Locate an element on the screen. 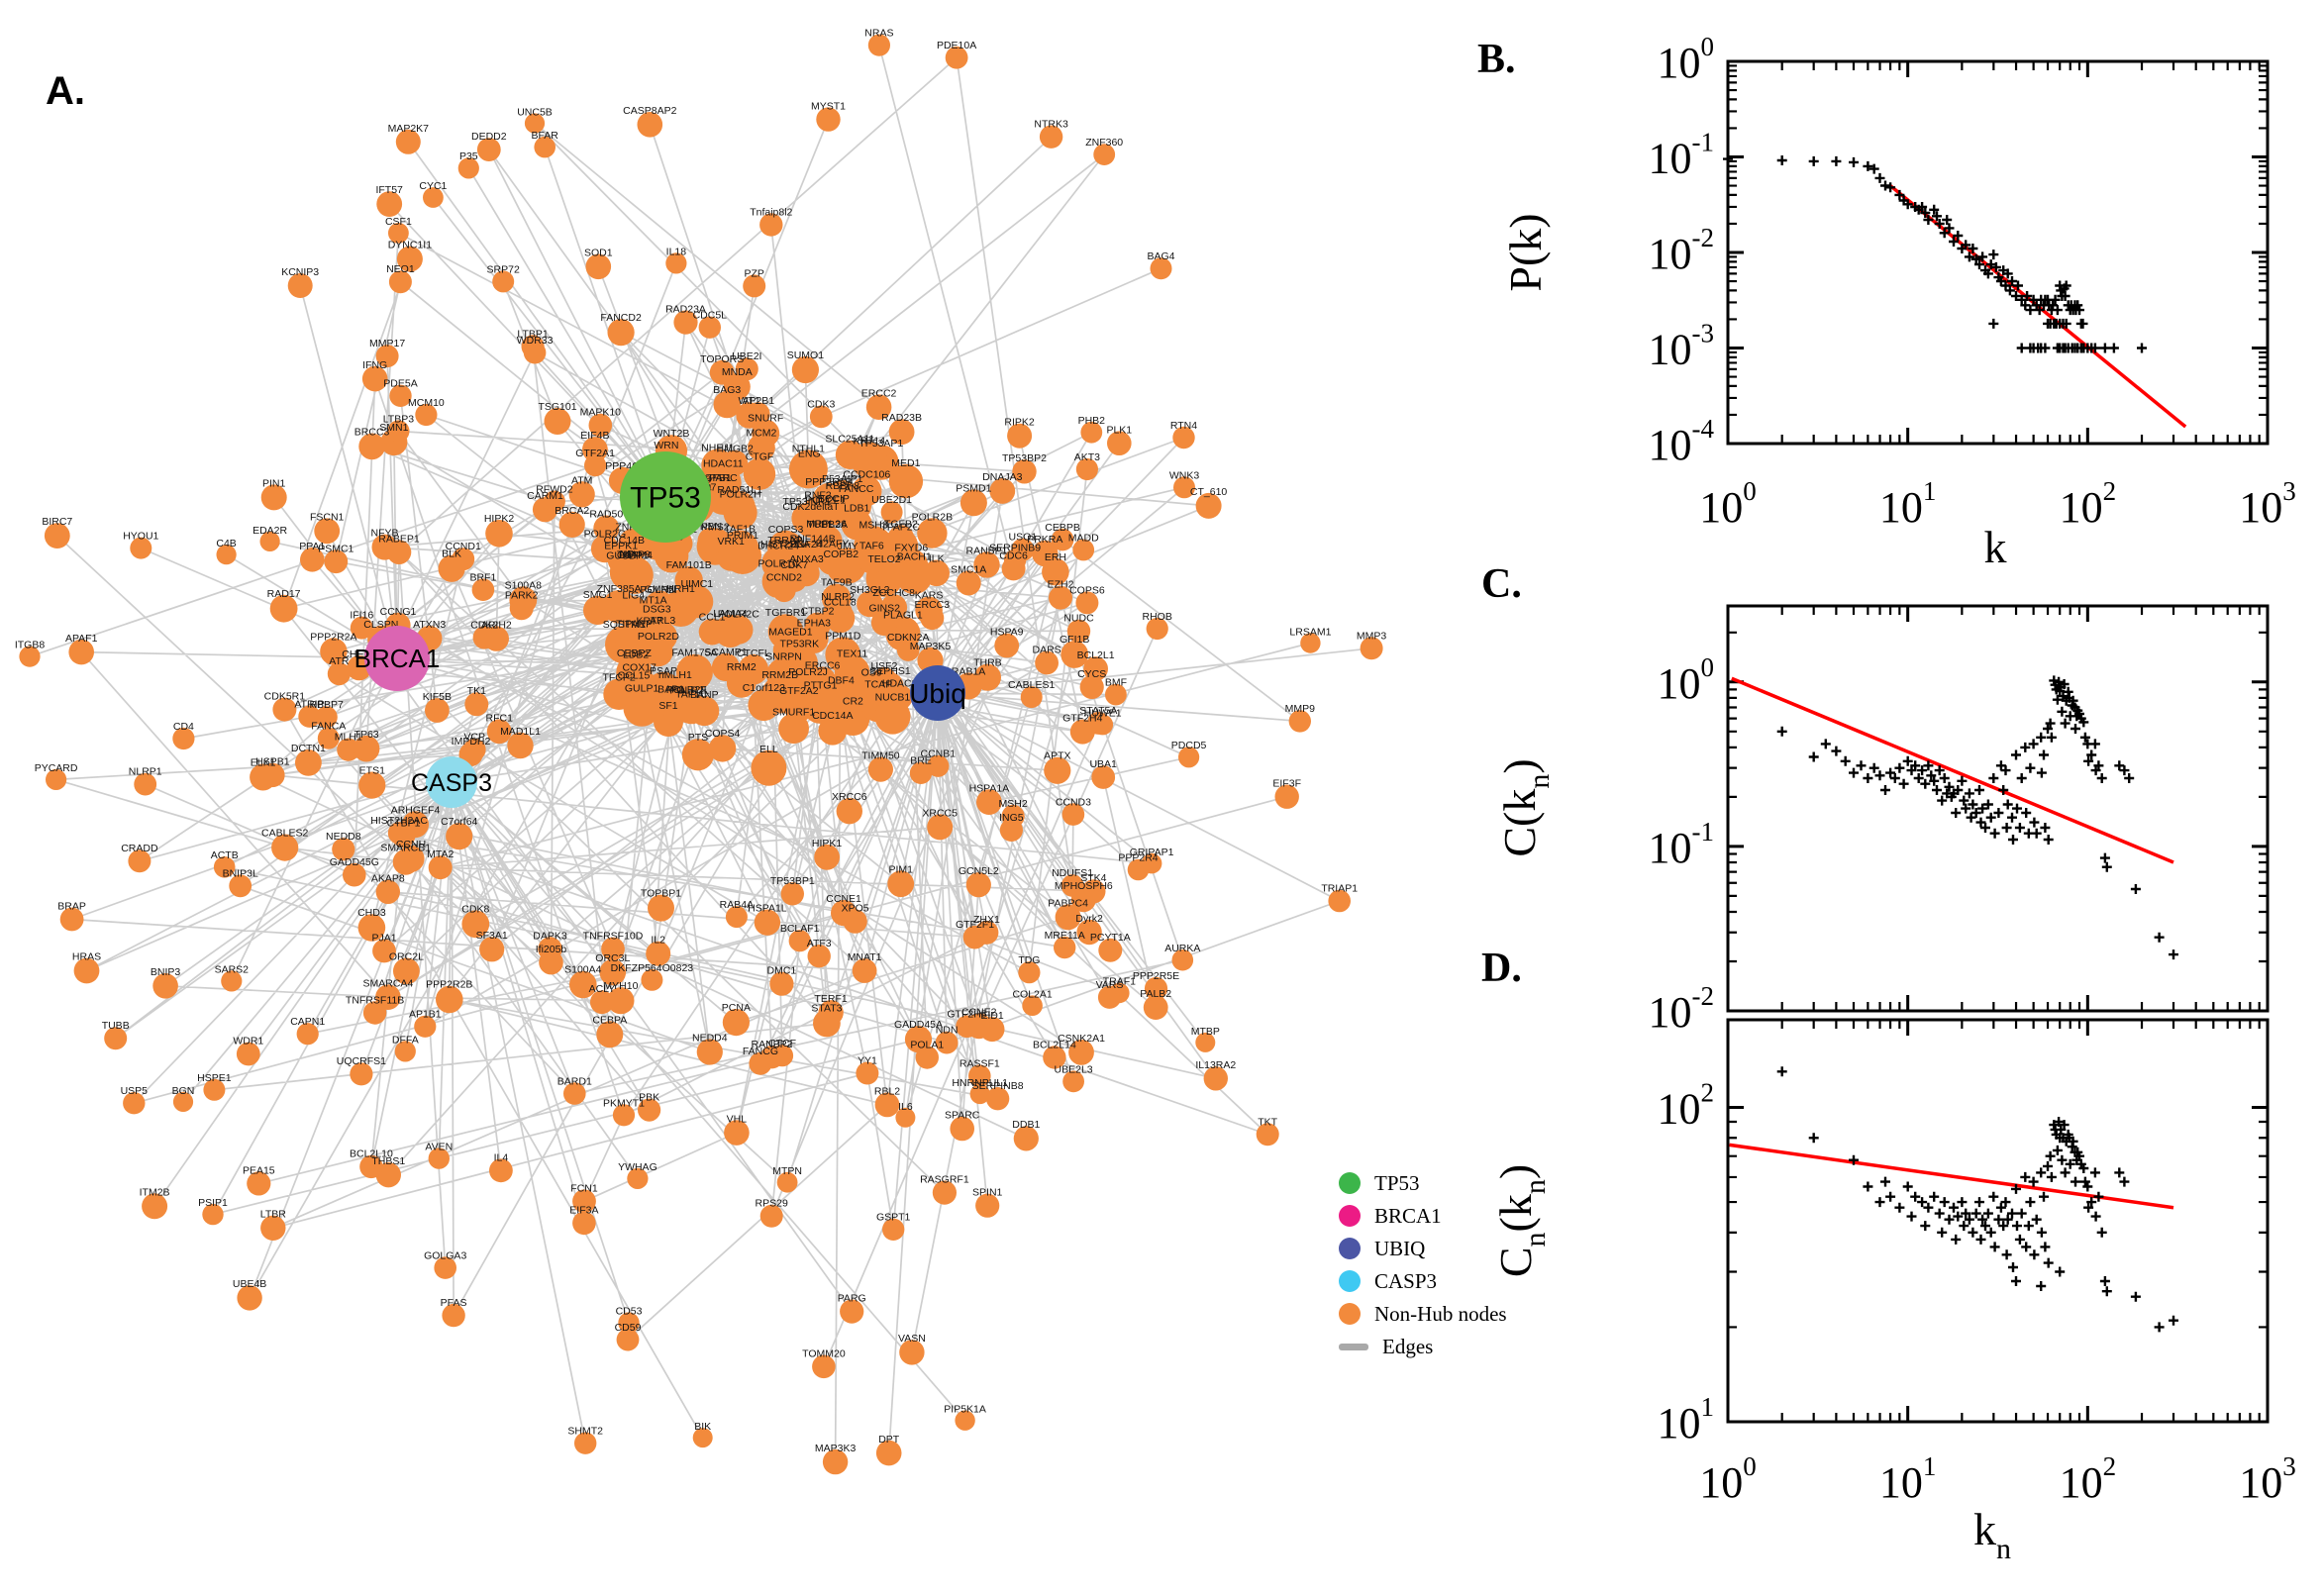 This screenshot has width=2323, height=1596. network-node-label: CTCFL is located at coordinates (754, 654).